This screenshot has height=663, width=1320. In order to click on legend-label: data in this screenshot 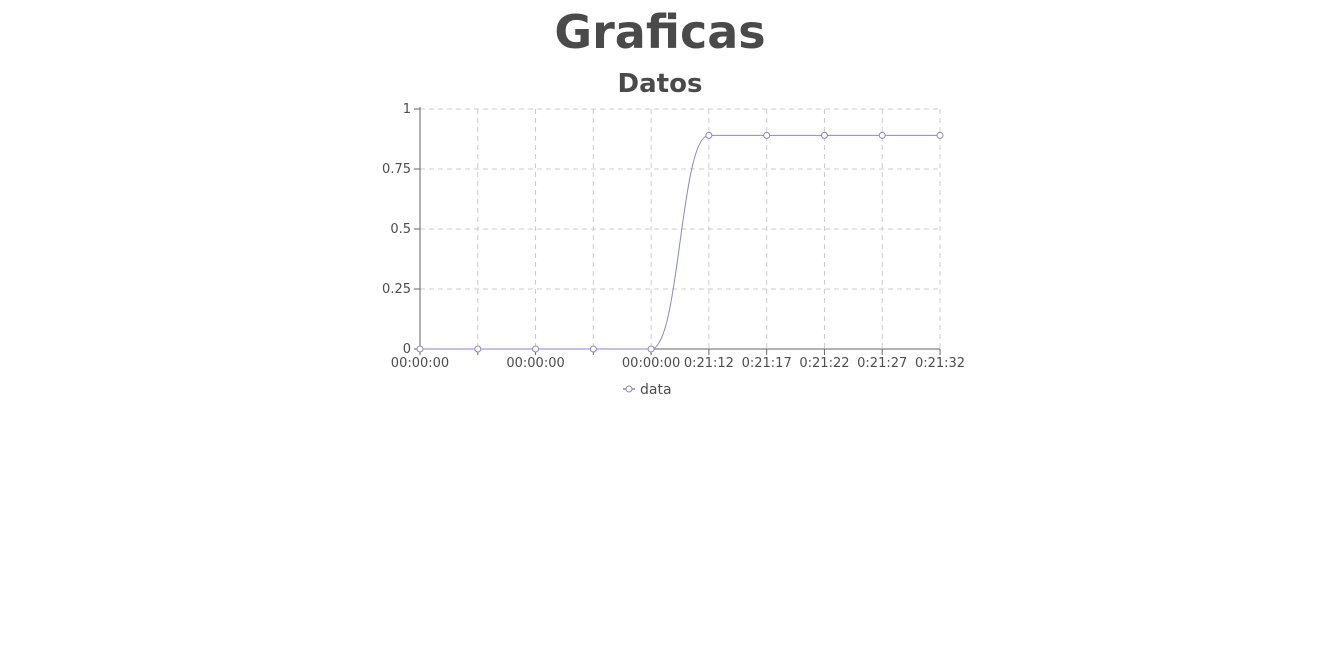, I will do `click(656, 390)`.